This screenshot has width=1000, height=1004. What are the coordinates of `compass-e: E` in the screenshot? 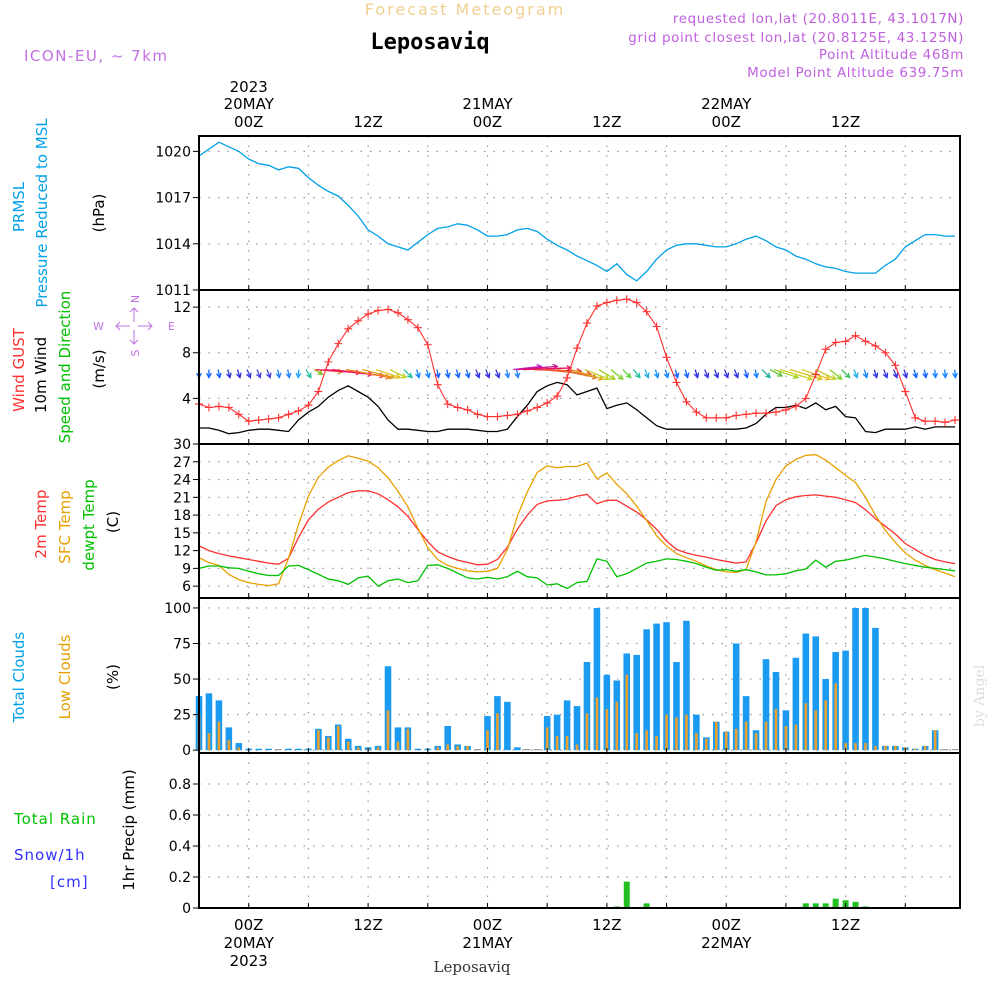 It's located at (171, 326).